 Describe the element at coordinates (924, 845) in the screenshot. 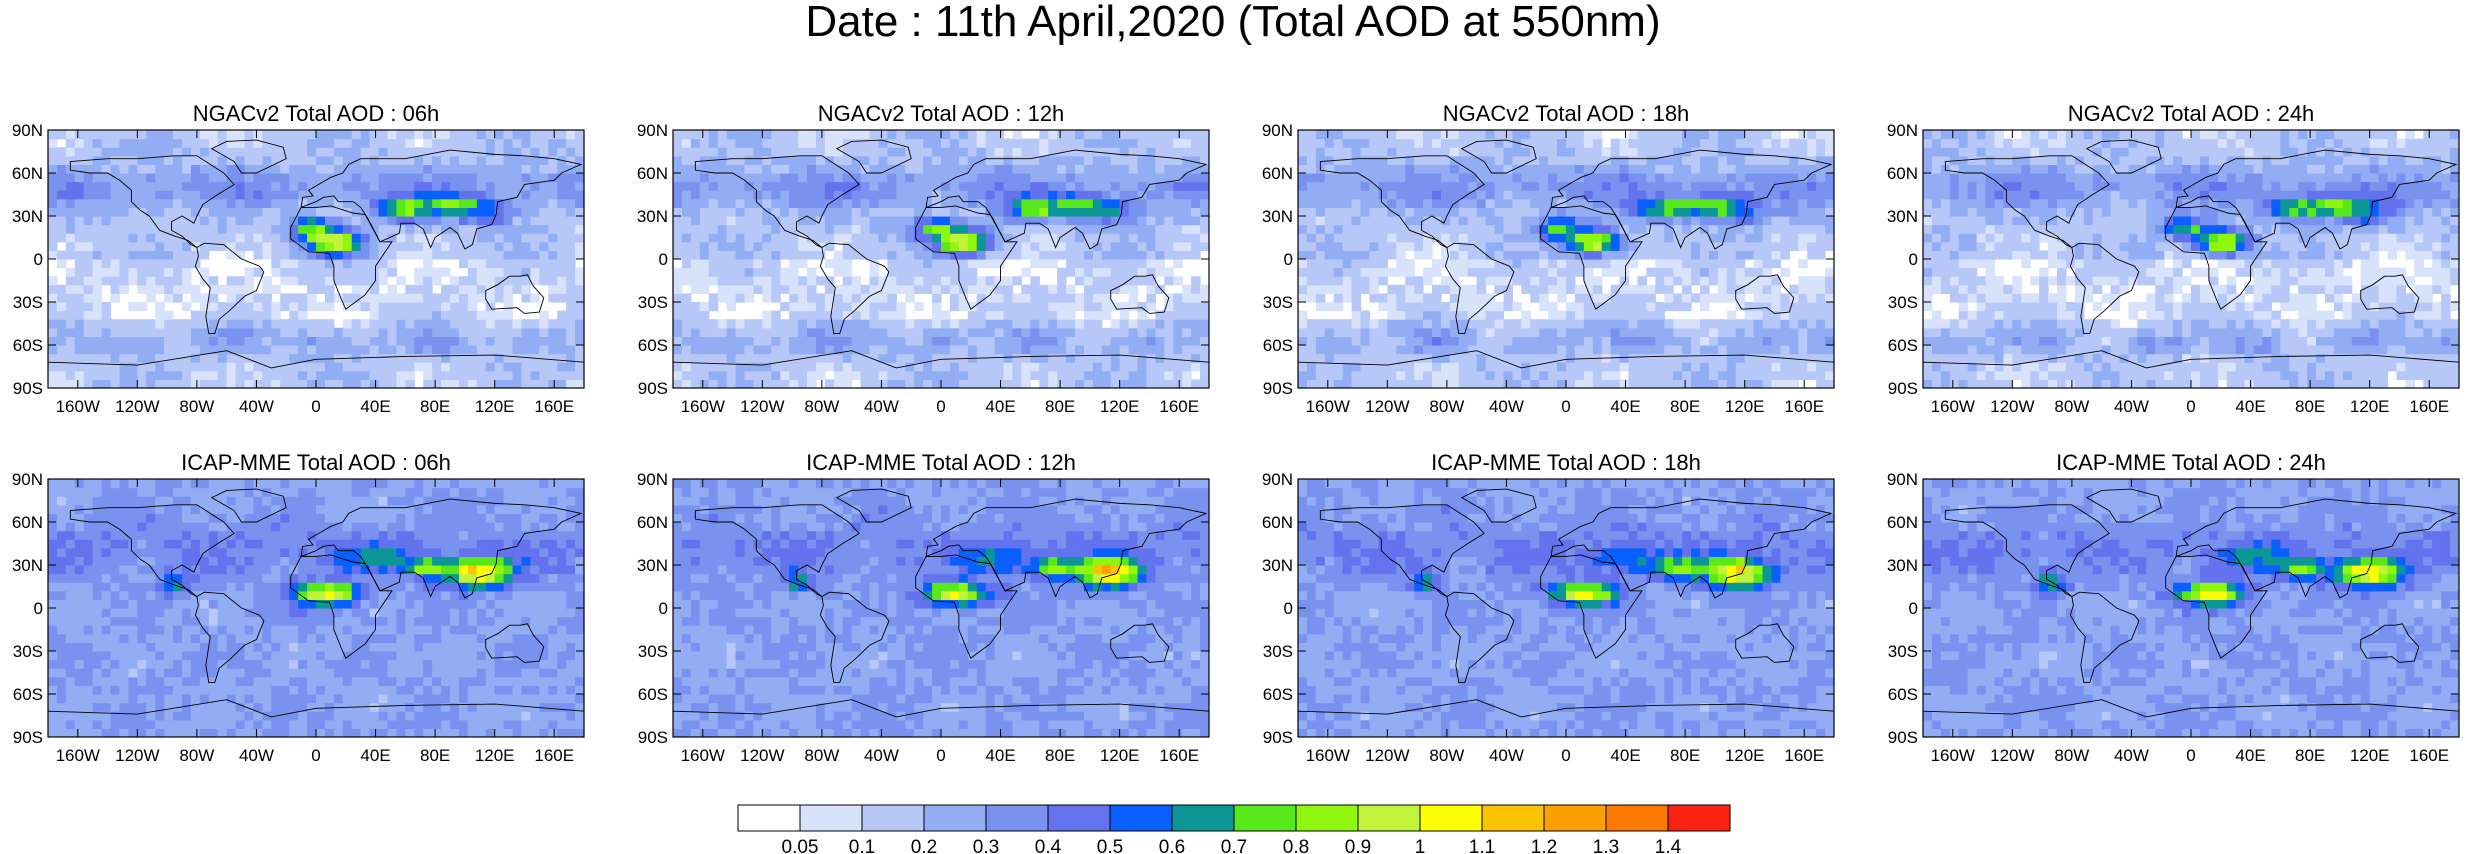

I see `colorbar-label: 0.2` at that location.